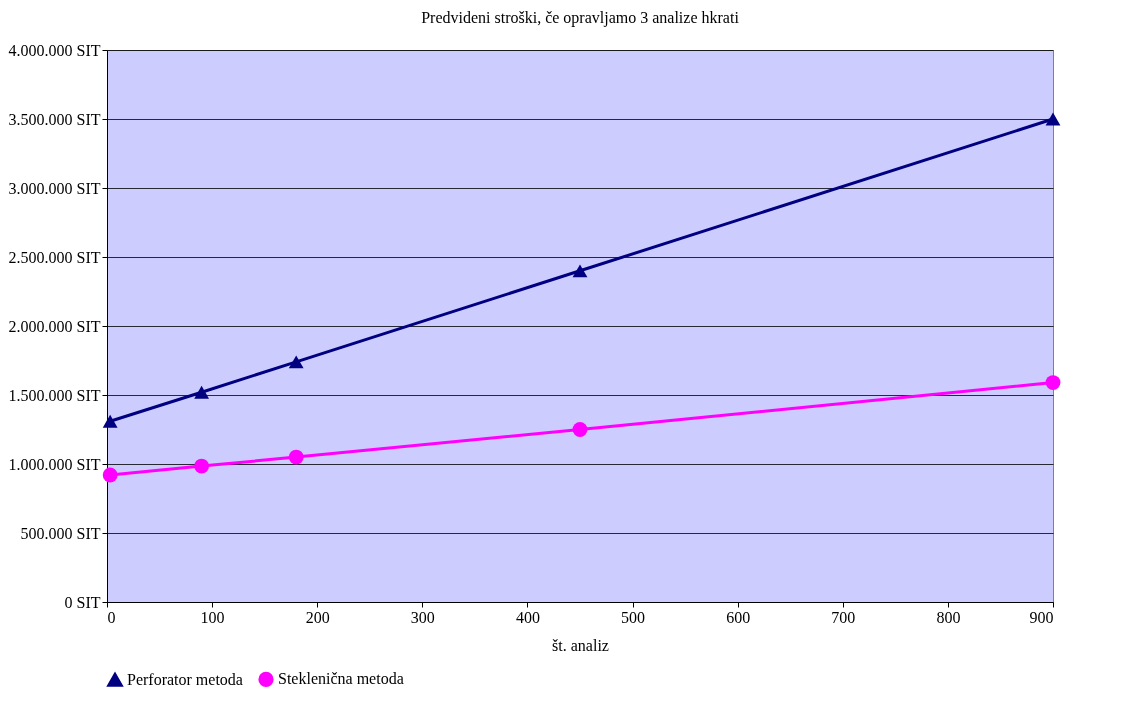  What do you see at coordinates (948, 617) in the screenshot?
I see `x-tick-label: 800` at bounding box center [948, 617].